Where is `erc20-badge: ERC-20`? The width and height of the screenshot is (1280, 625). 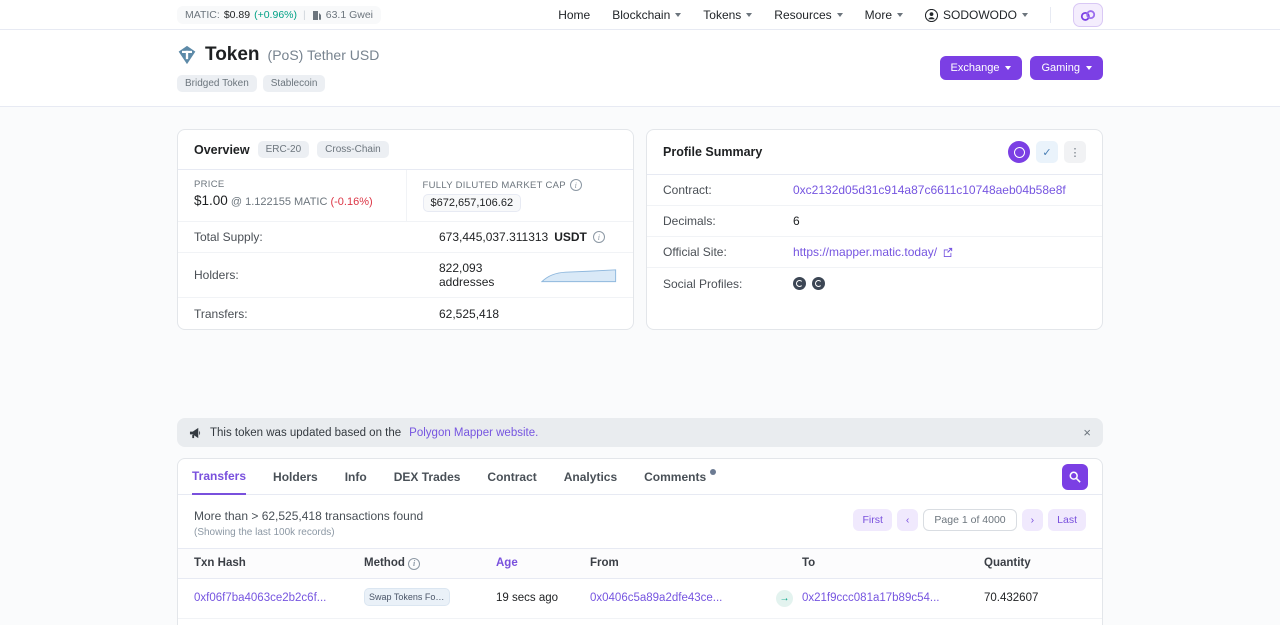 erc20-badge: ERC-20 is located at coordinates (283, 149).